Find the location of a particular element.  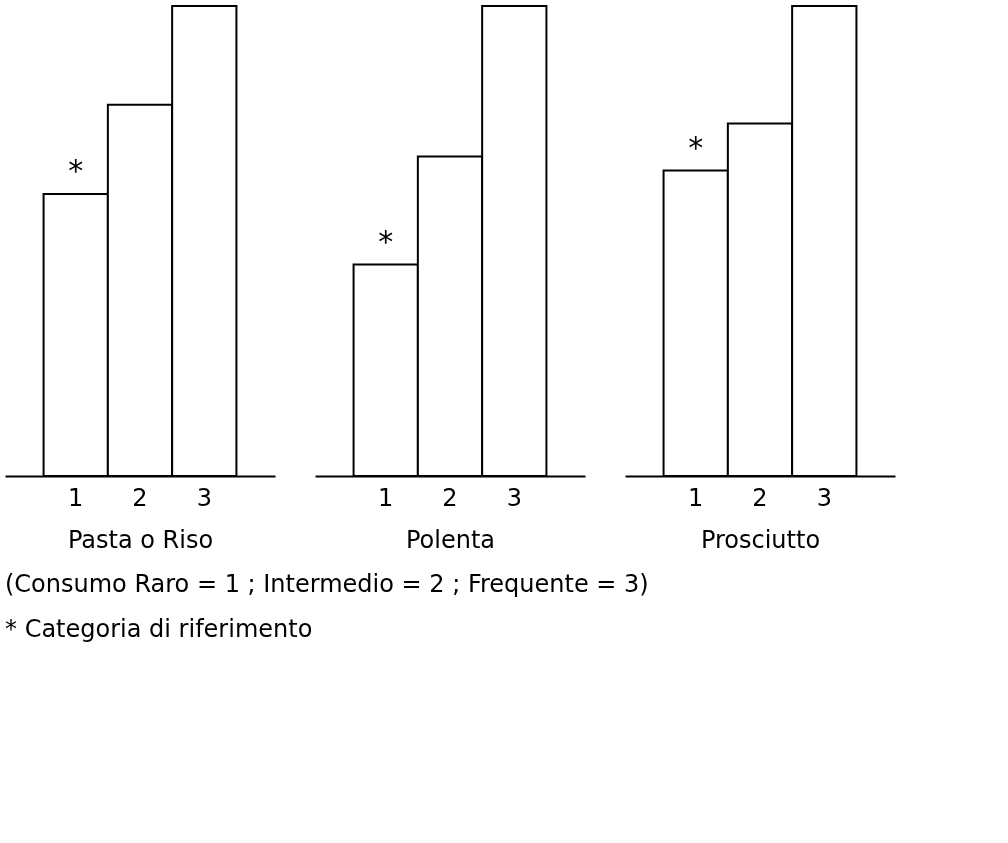

x-axis-title: Polenta is located at coordinates (450, 539).